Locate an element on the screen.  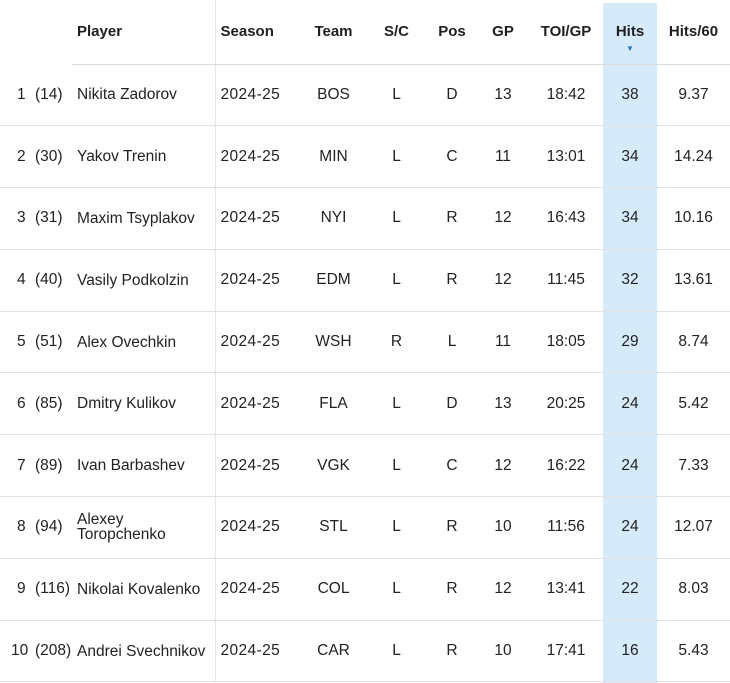
hits-cell: 22 is located at coordinates (630, 589).